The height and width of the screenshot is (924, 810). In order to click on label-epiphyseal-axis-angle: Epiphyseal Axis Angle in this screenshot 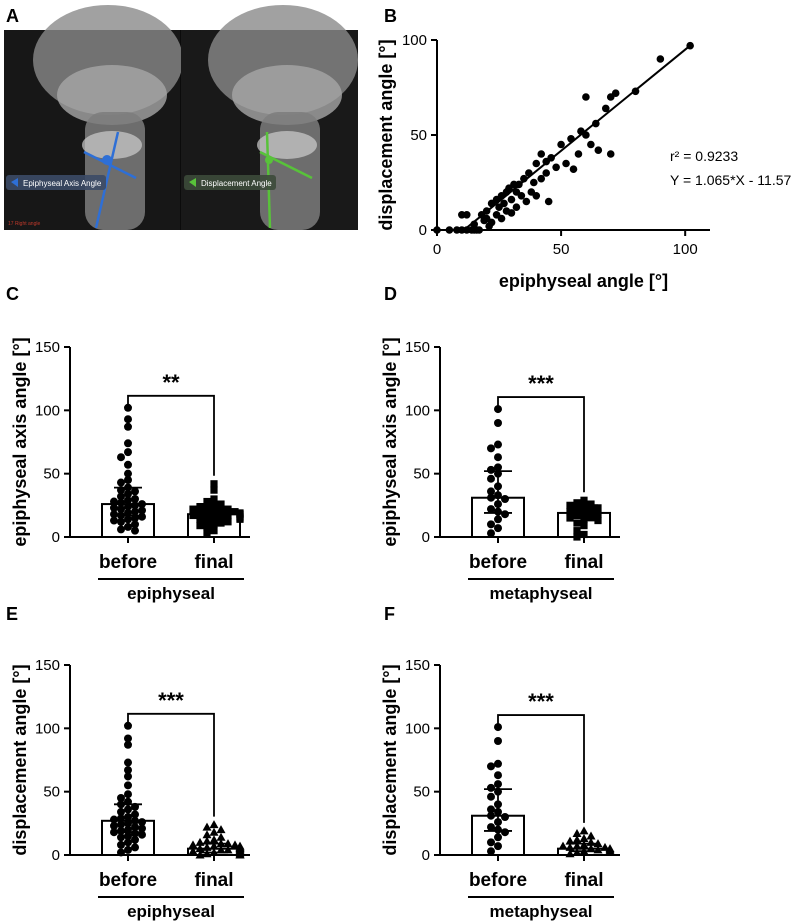, I will do `click(56, 182)`.